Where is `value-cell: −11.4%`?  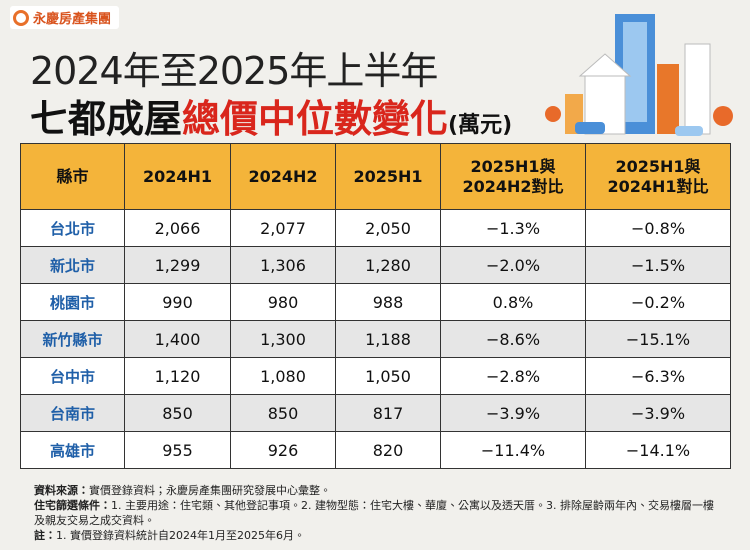 value-cell: −11.4% is located at coordinates (513, 450).